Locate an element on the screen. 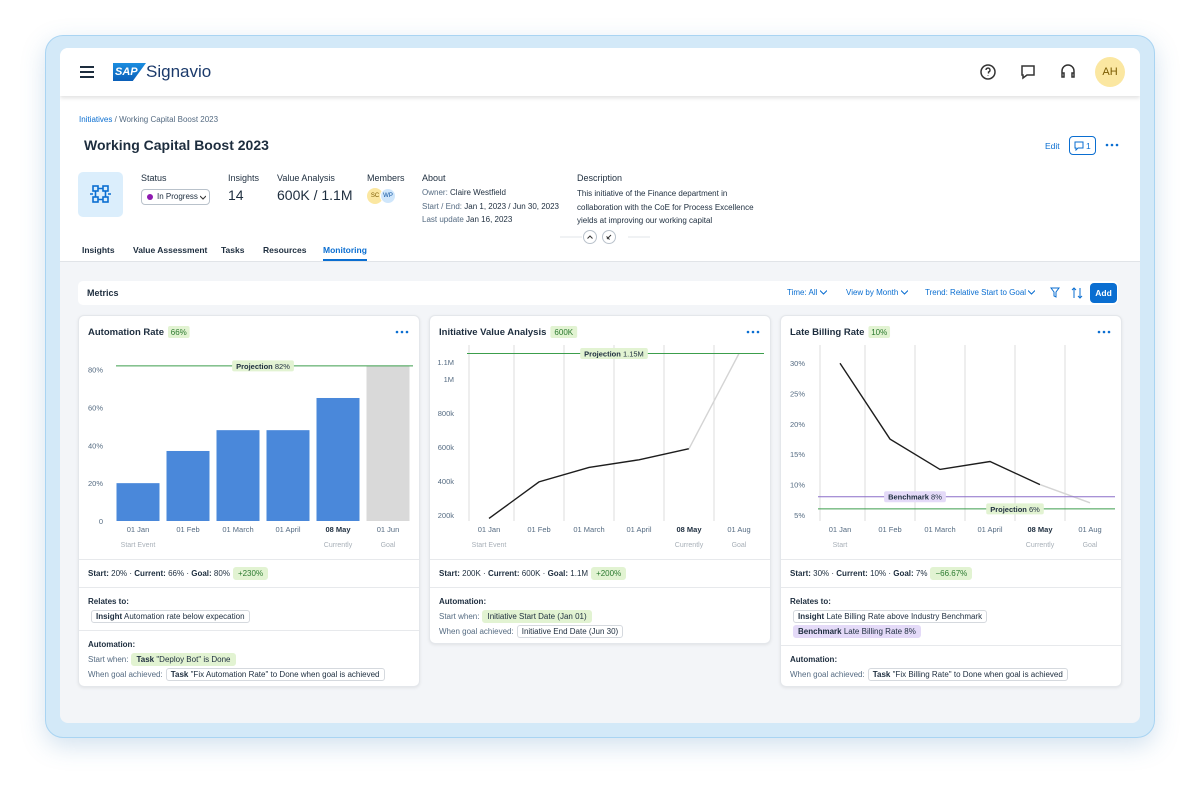  automation-key: Start when: is located at coordinates (108, 659).